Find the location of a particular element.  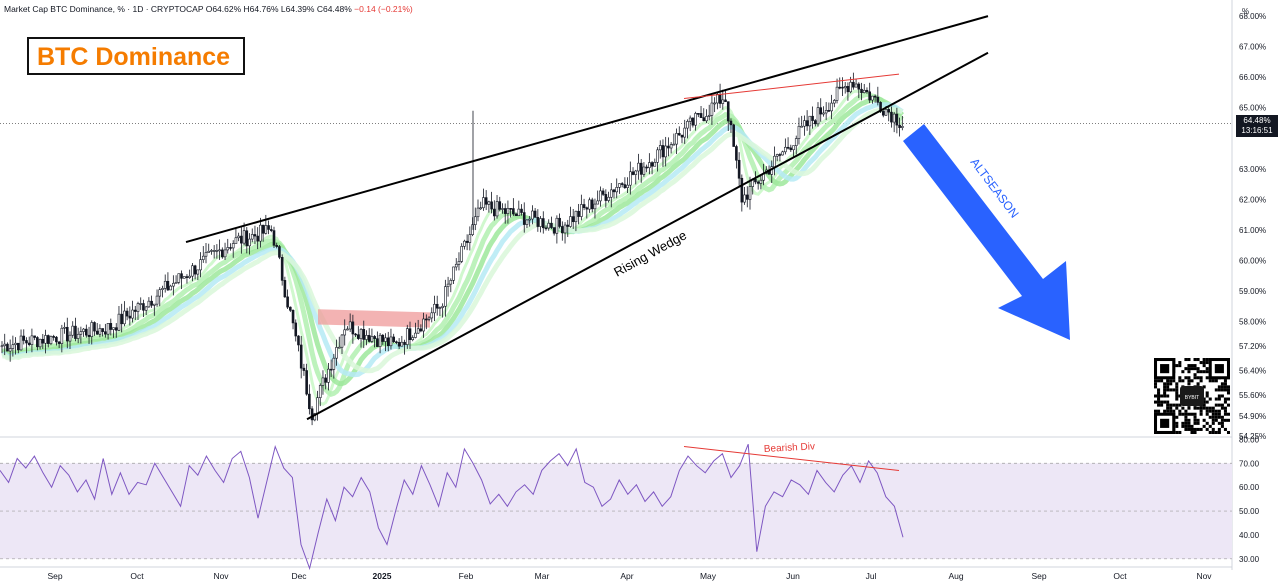

low-value: L64.39% is located at coordinates (297, 9).